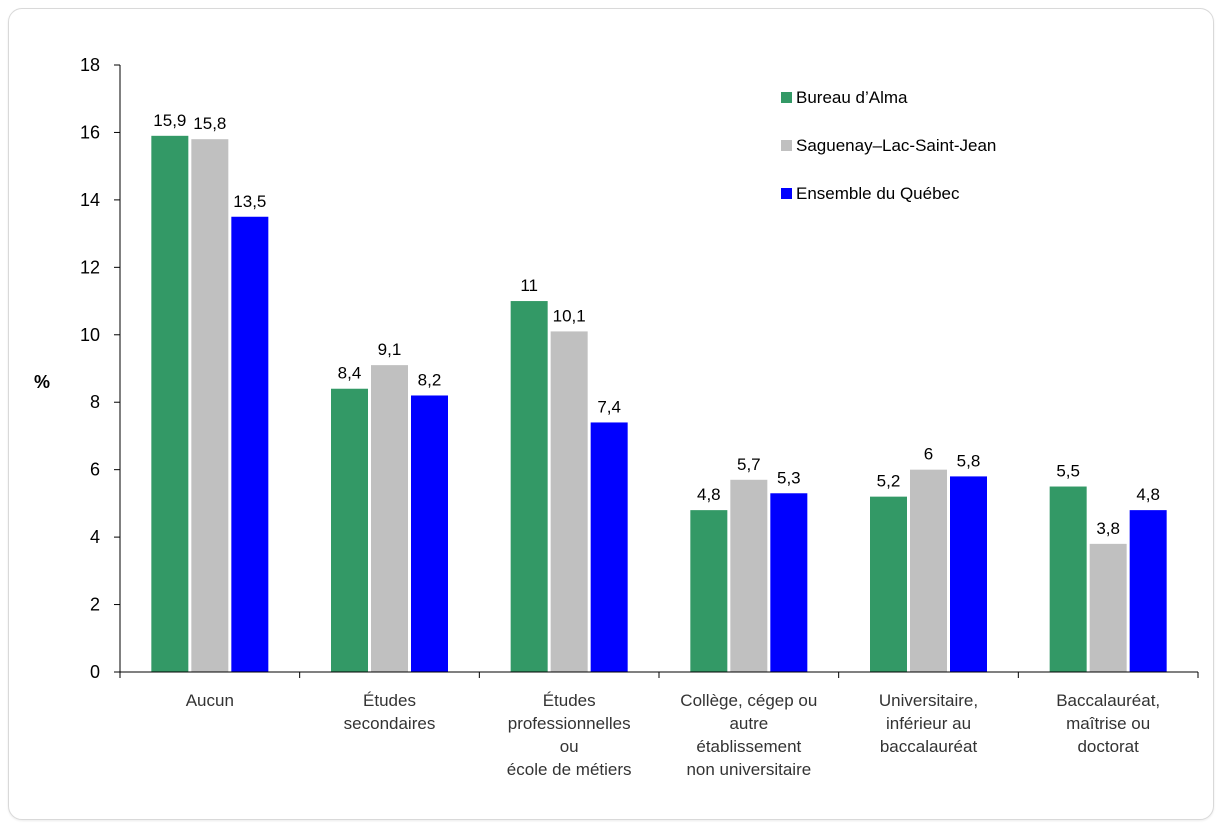  What do you see at coordinates (569, 315) in the screenshot?
I see `data-label: 10,1` at bounding box center [569, 315].